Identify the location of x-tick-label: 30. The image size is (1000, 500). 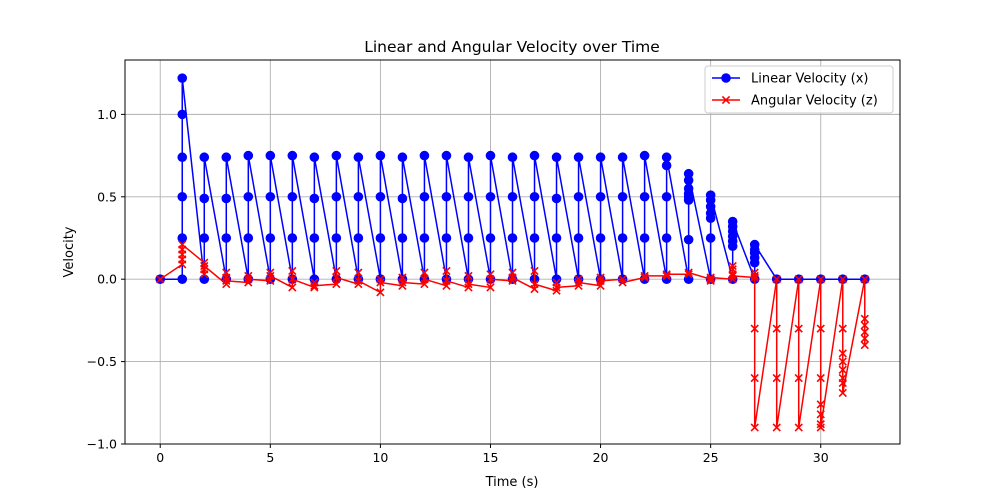
(821, 457).